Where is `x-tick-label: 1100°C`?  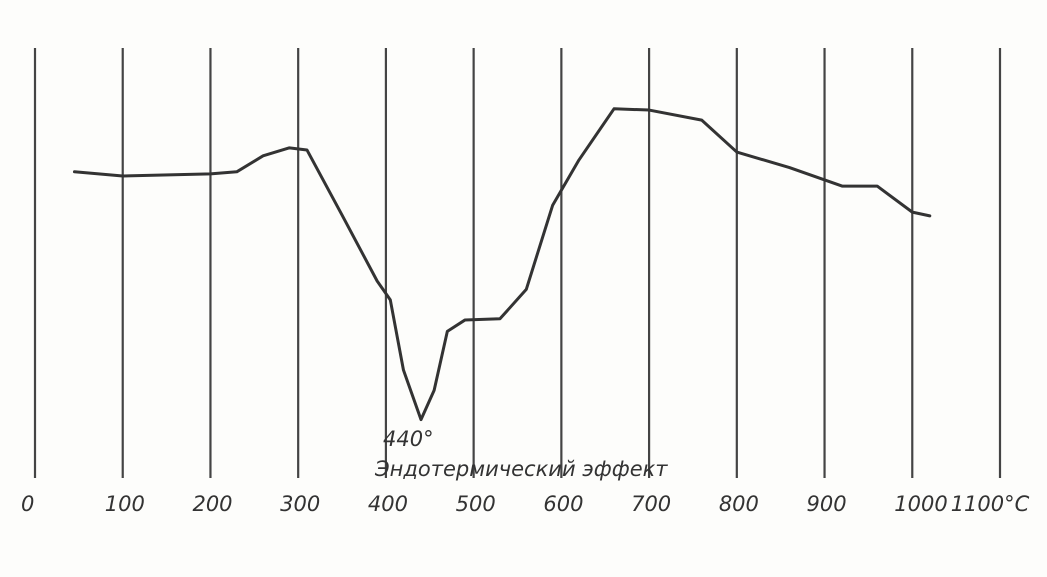 x-tick-label: 1100°C is located at coordinates (990, 504).